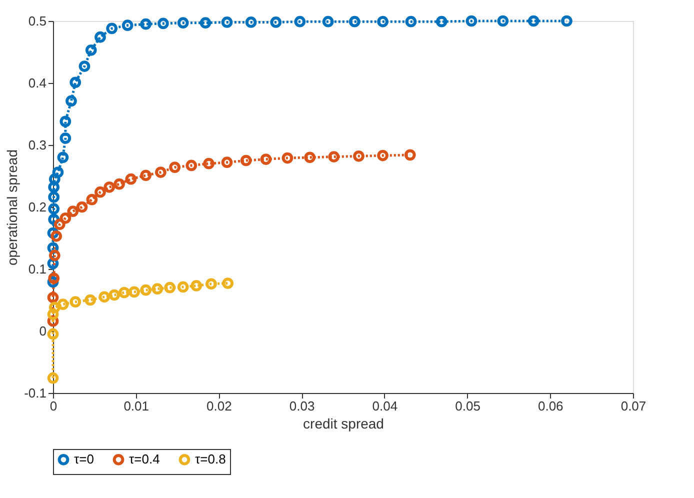 The image size is (694, 498). What do you see at coordinates (343, 424) in the screenshot?
I see `x-axis-title: credit spread` at bounding box center [343, 424].